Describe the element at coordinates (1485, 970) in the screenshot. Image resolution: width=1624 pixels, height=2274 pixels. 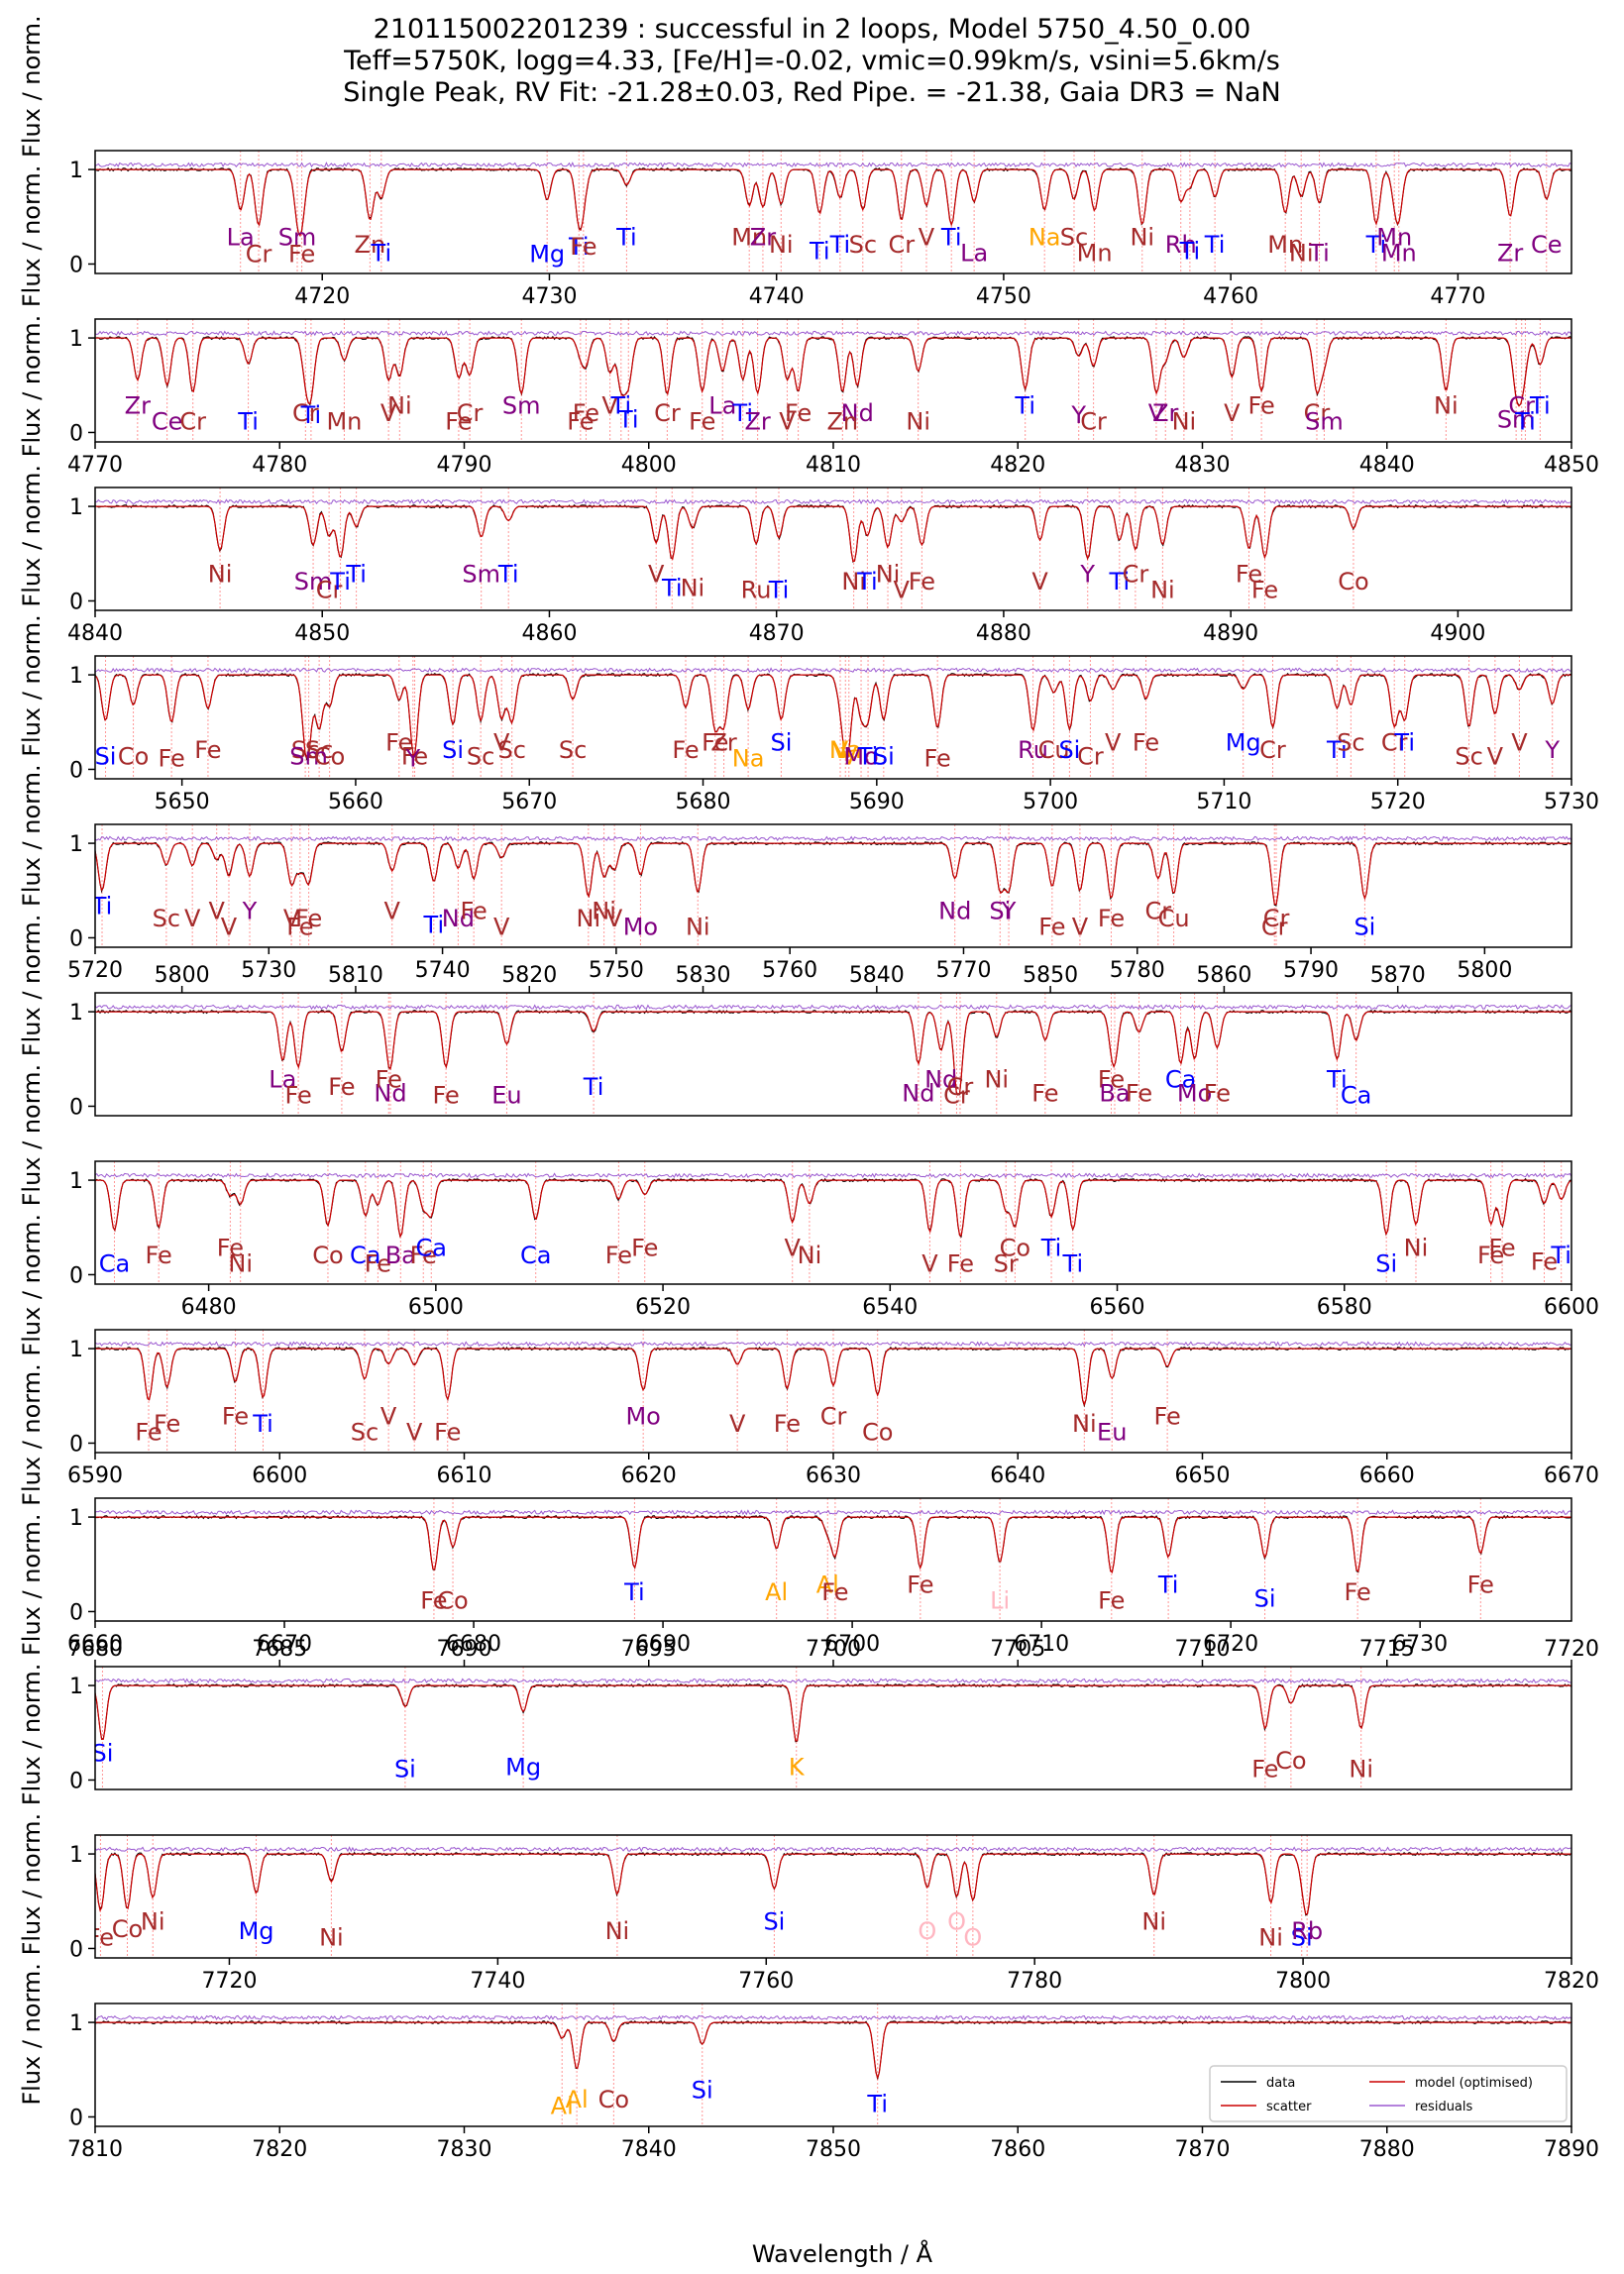
I see `x-tick-label: 5800` at that location.